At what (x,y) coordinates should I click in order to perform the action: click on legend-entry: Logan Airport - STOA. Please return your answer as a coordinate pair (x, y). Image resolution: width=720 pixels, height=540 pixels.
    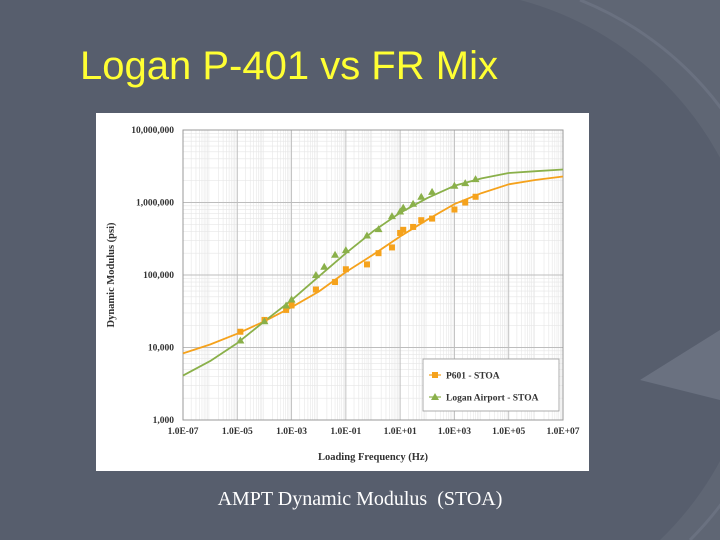
    Looking at the image, I should click on (492, 399).